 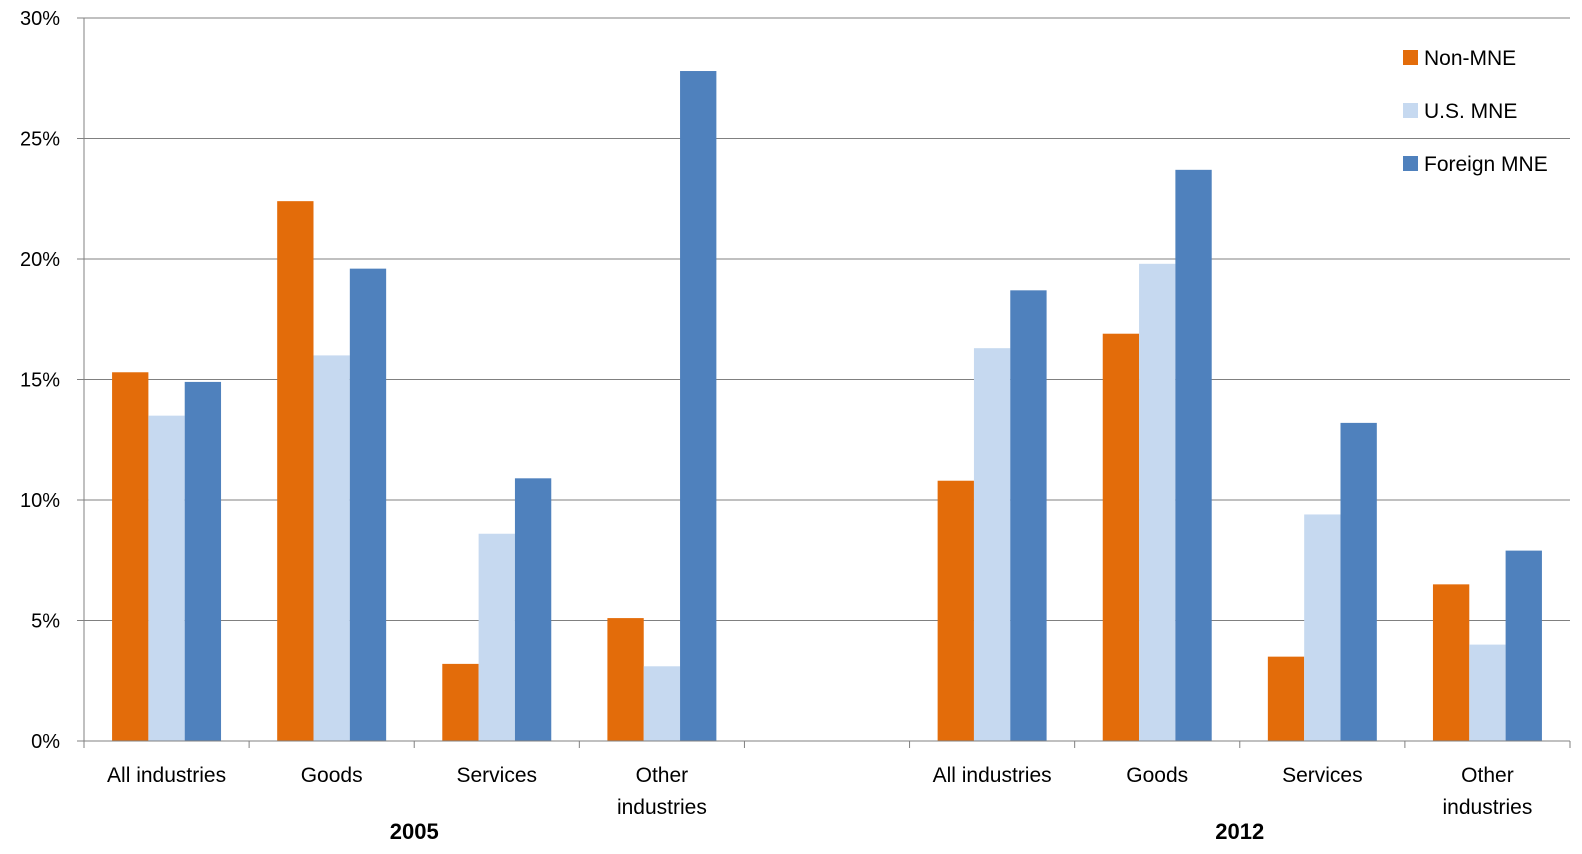 I want to click on group-label: 2012, so click(x=1239, y=831).